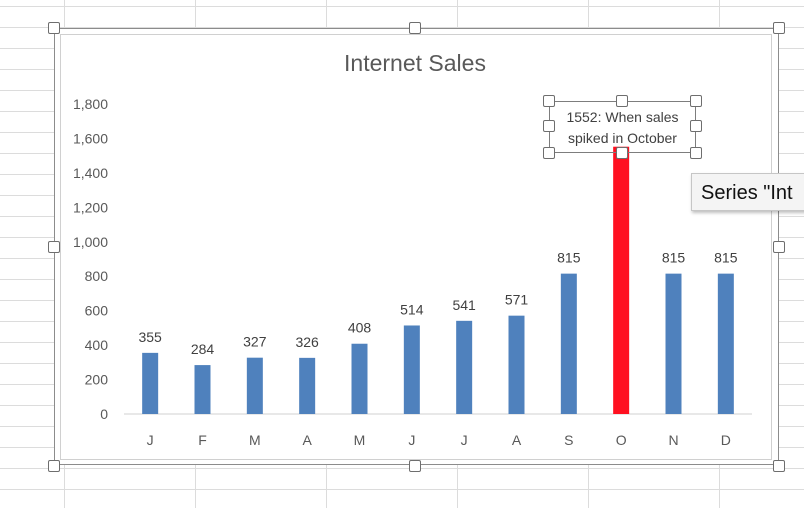  Describe the element at coordinates (411, 440) in the screenshot. I see `x-tick-label-5: J` at that location.